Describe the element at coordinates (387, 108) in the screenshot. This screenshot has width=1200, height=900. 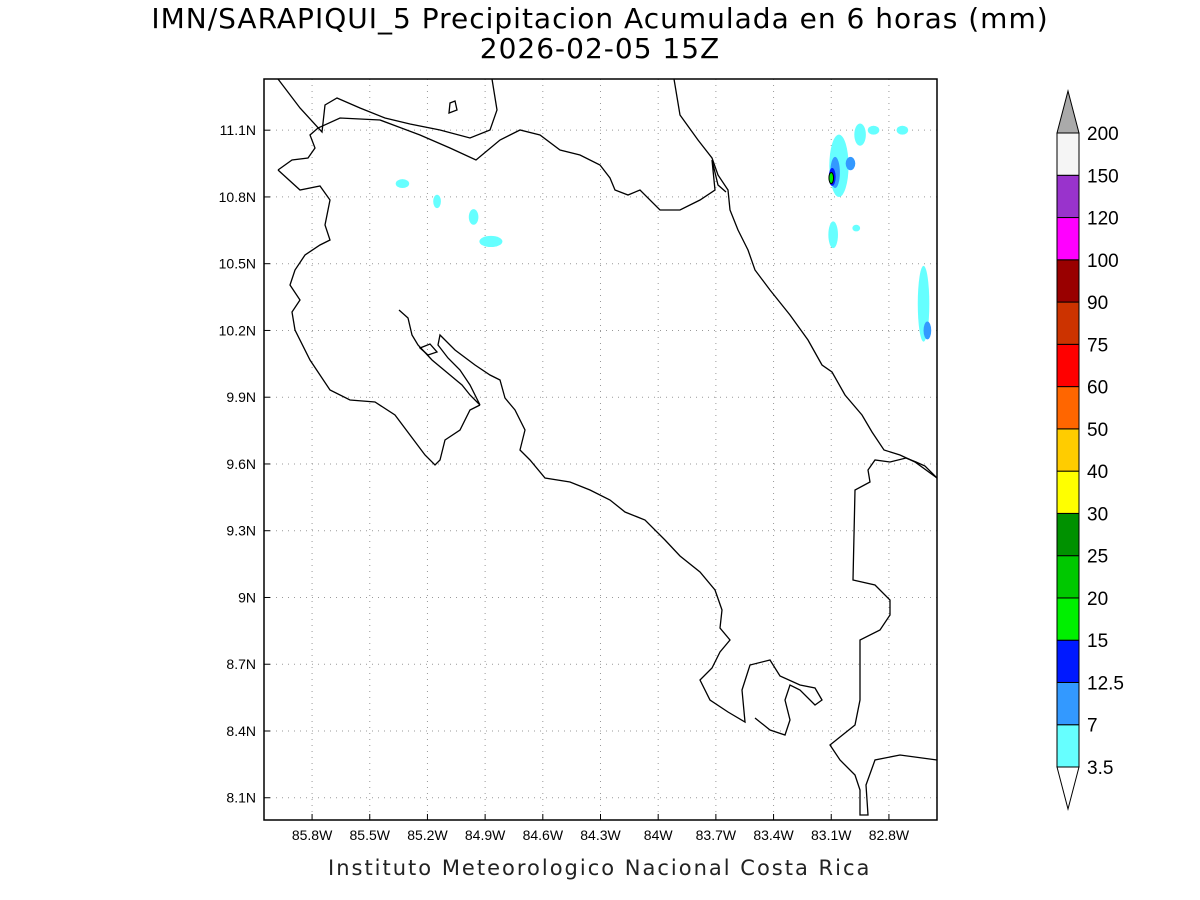
I see `nicaragua-lake-shore` at that location.